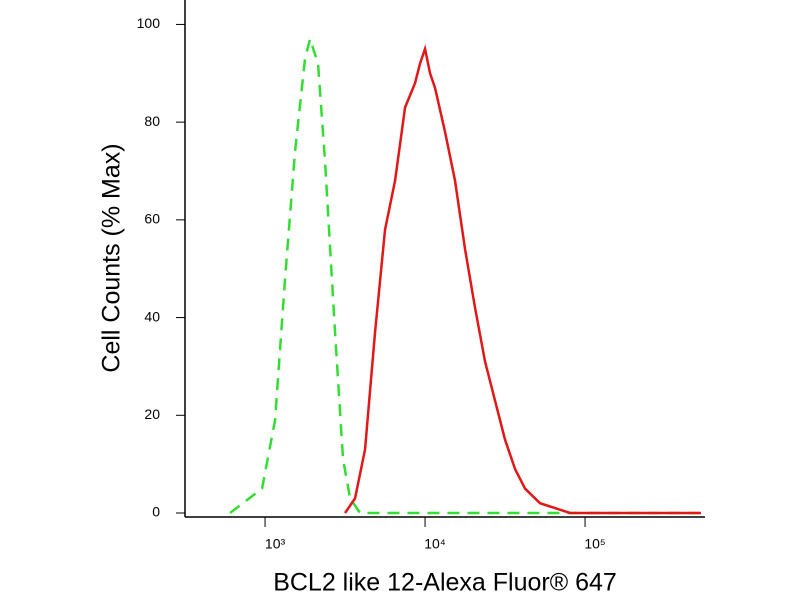 The width and height of the screenshot is (800, 600). Describe the element at coordinates (149, 23) in the screenshot. I see `y-tick-label: 100` at that location.